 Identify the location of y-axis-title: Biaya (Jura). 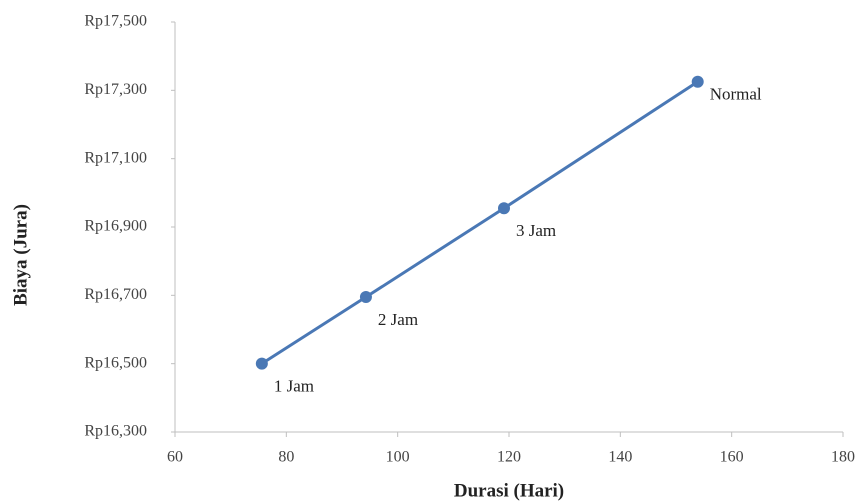
(20, 255).